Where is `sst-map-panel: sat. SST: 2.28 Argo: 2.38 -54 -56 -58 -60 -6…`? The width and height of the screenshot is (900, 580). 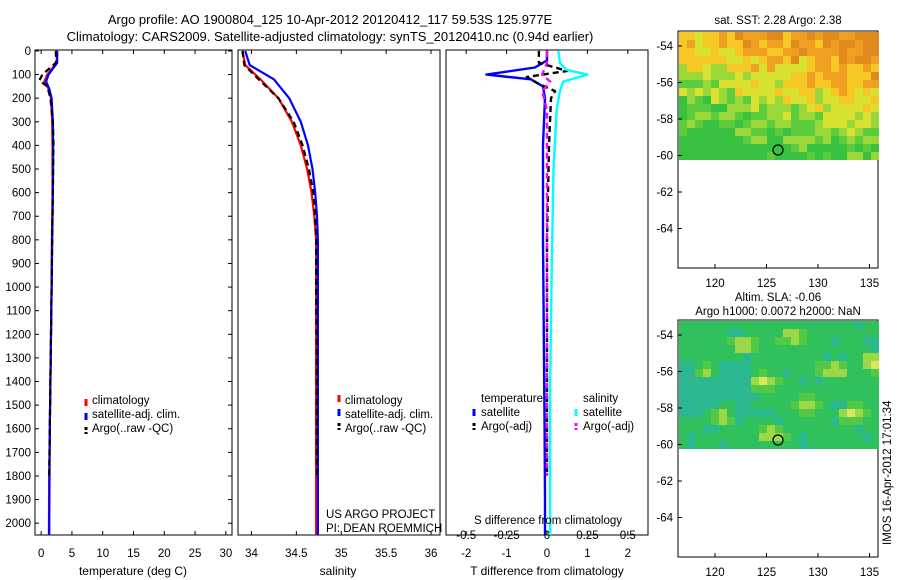
sst-map-panel: sat. SST: 2.28 Argo: 2.38 -54 -56 -58 -60 -6… is located at coordinates (767, 152).